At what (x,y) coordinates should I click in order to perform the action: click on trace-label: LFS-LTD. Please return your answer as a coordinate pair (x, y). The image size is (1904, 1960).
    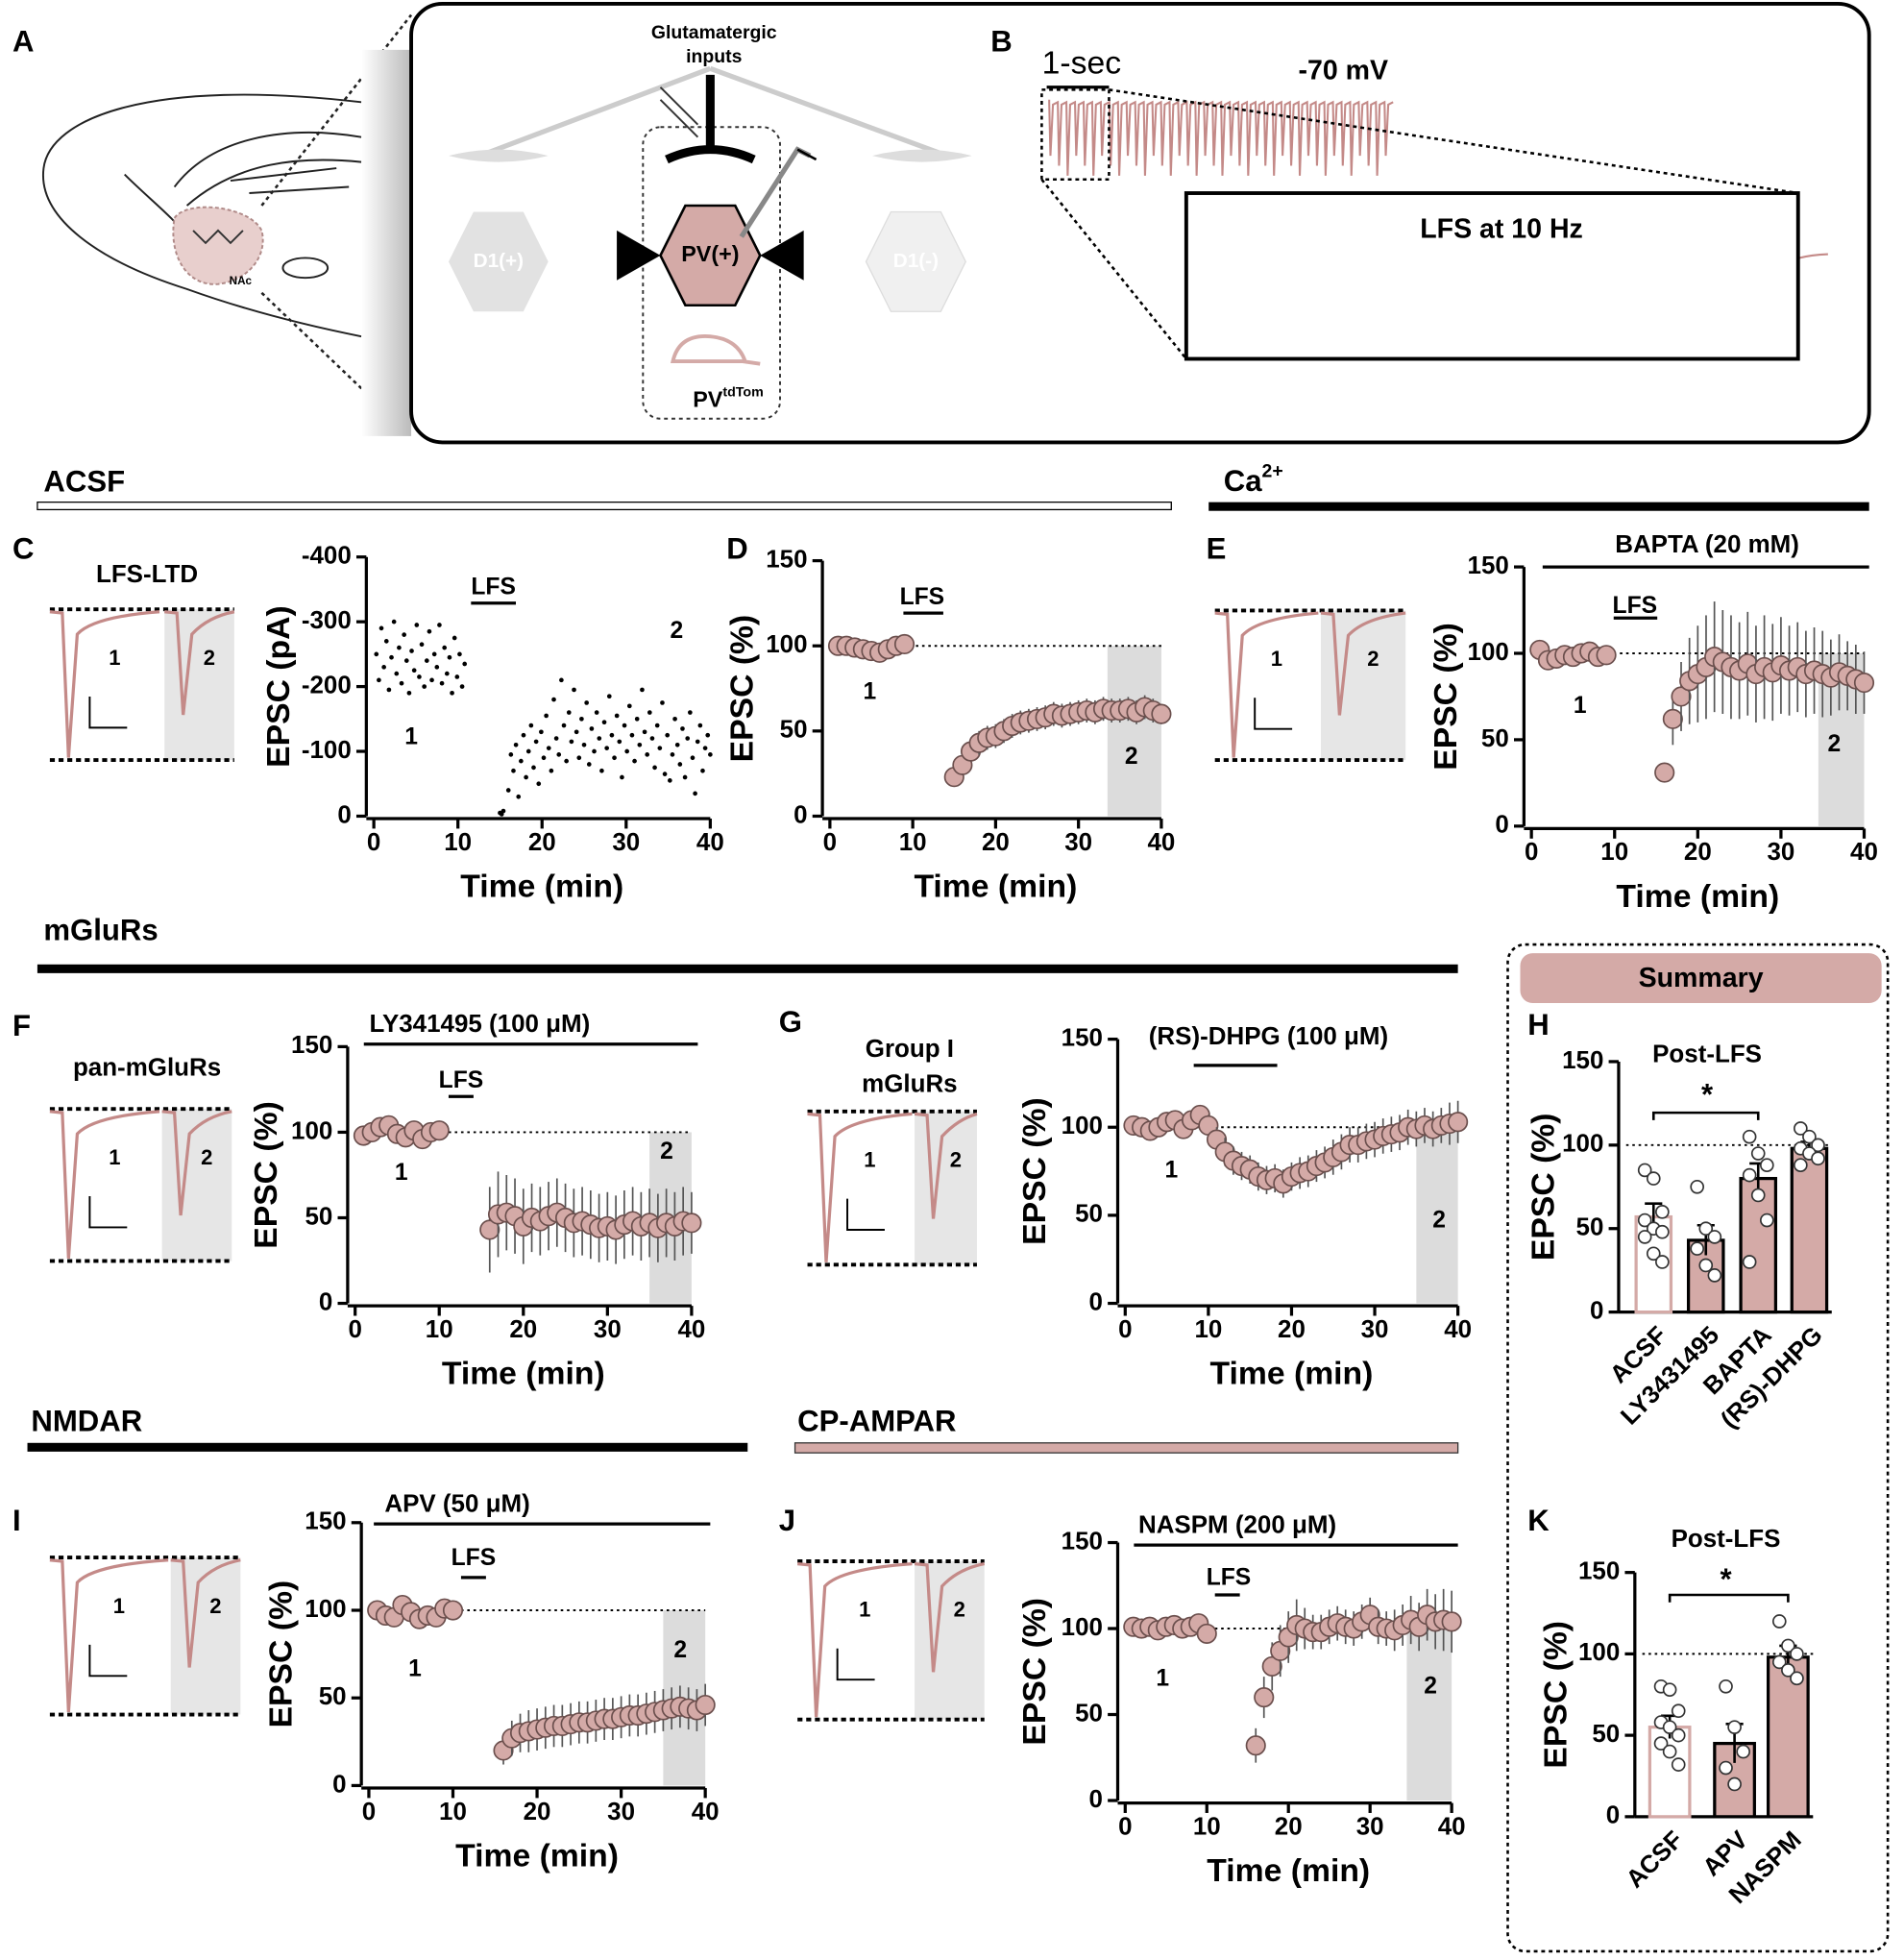
    Looking at the image, I should click on (147, 574).